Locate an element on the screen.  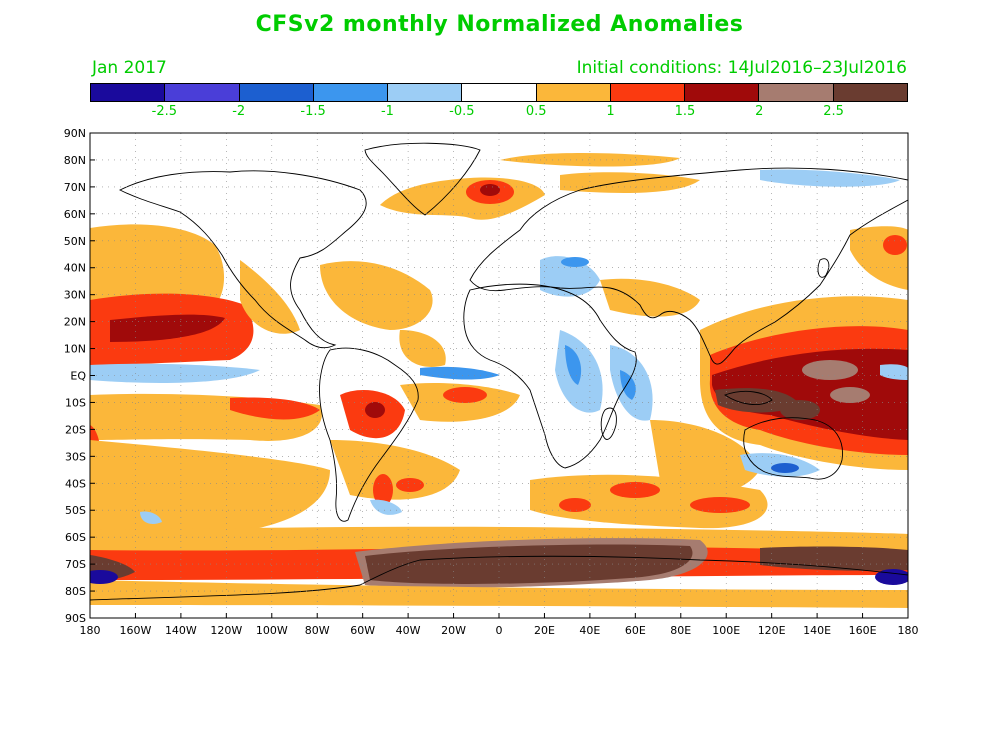
longitude-label: 160W is located at coordinates (136, 630).